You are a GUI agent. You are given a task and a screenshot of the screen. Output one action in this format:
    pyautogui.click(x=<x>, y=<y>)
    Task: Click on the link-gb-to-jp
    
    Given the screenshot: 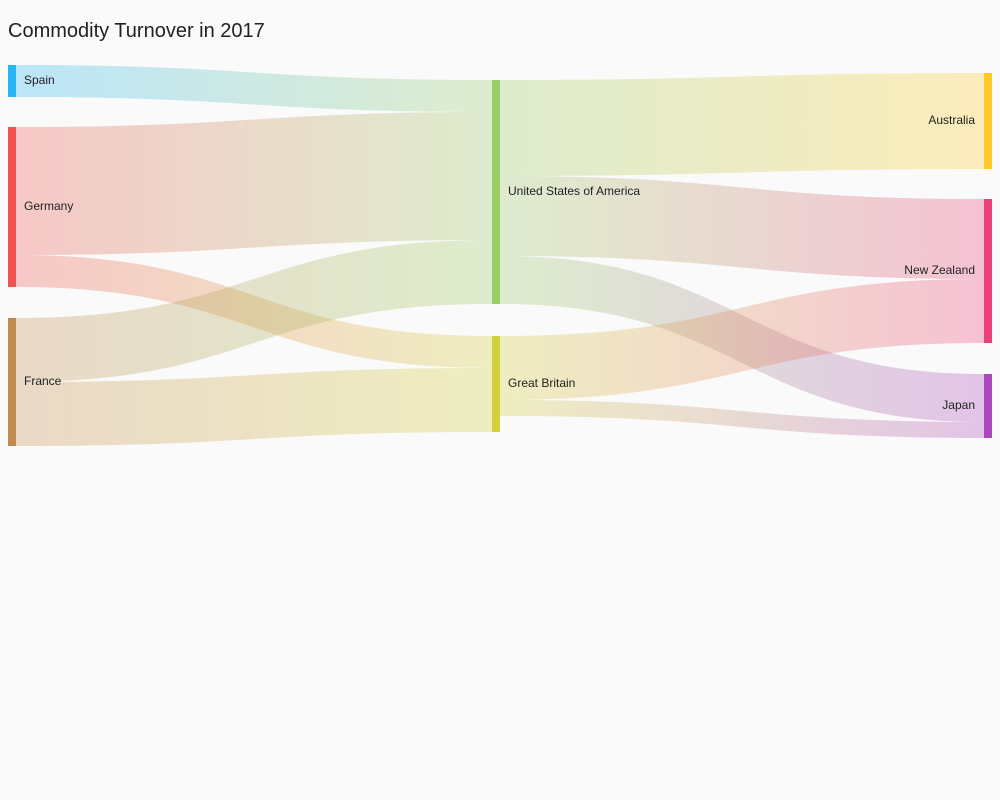 What is the action you would take?
    pyautogui.click(x=742, y=419)
    